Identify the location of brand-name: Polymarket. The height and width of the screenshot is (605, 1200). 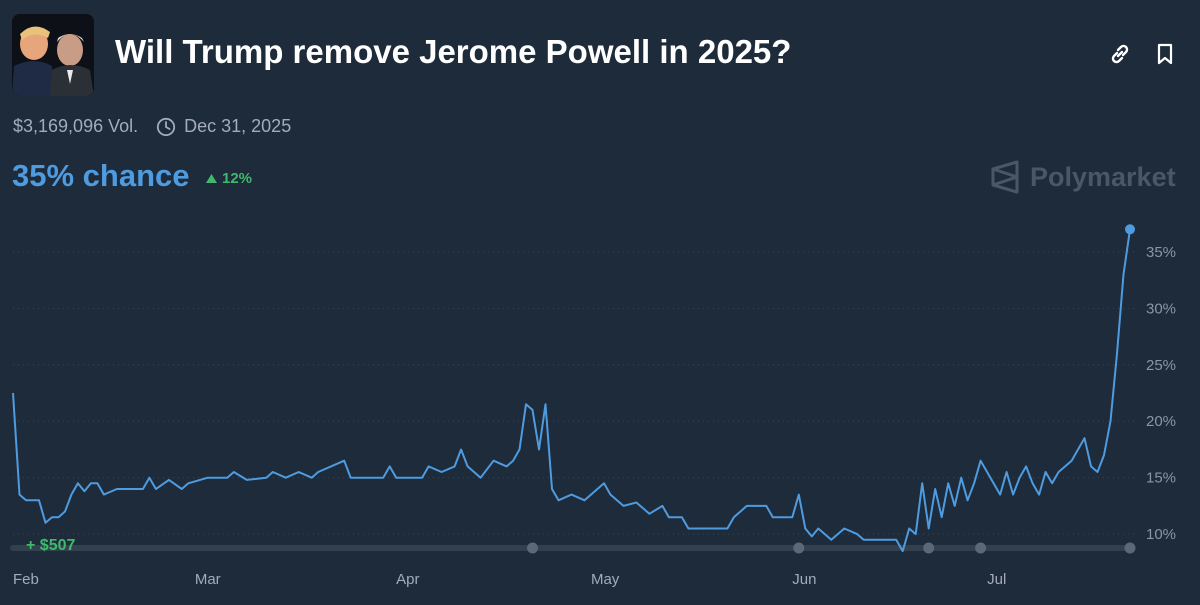
(1103, 176).